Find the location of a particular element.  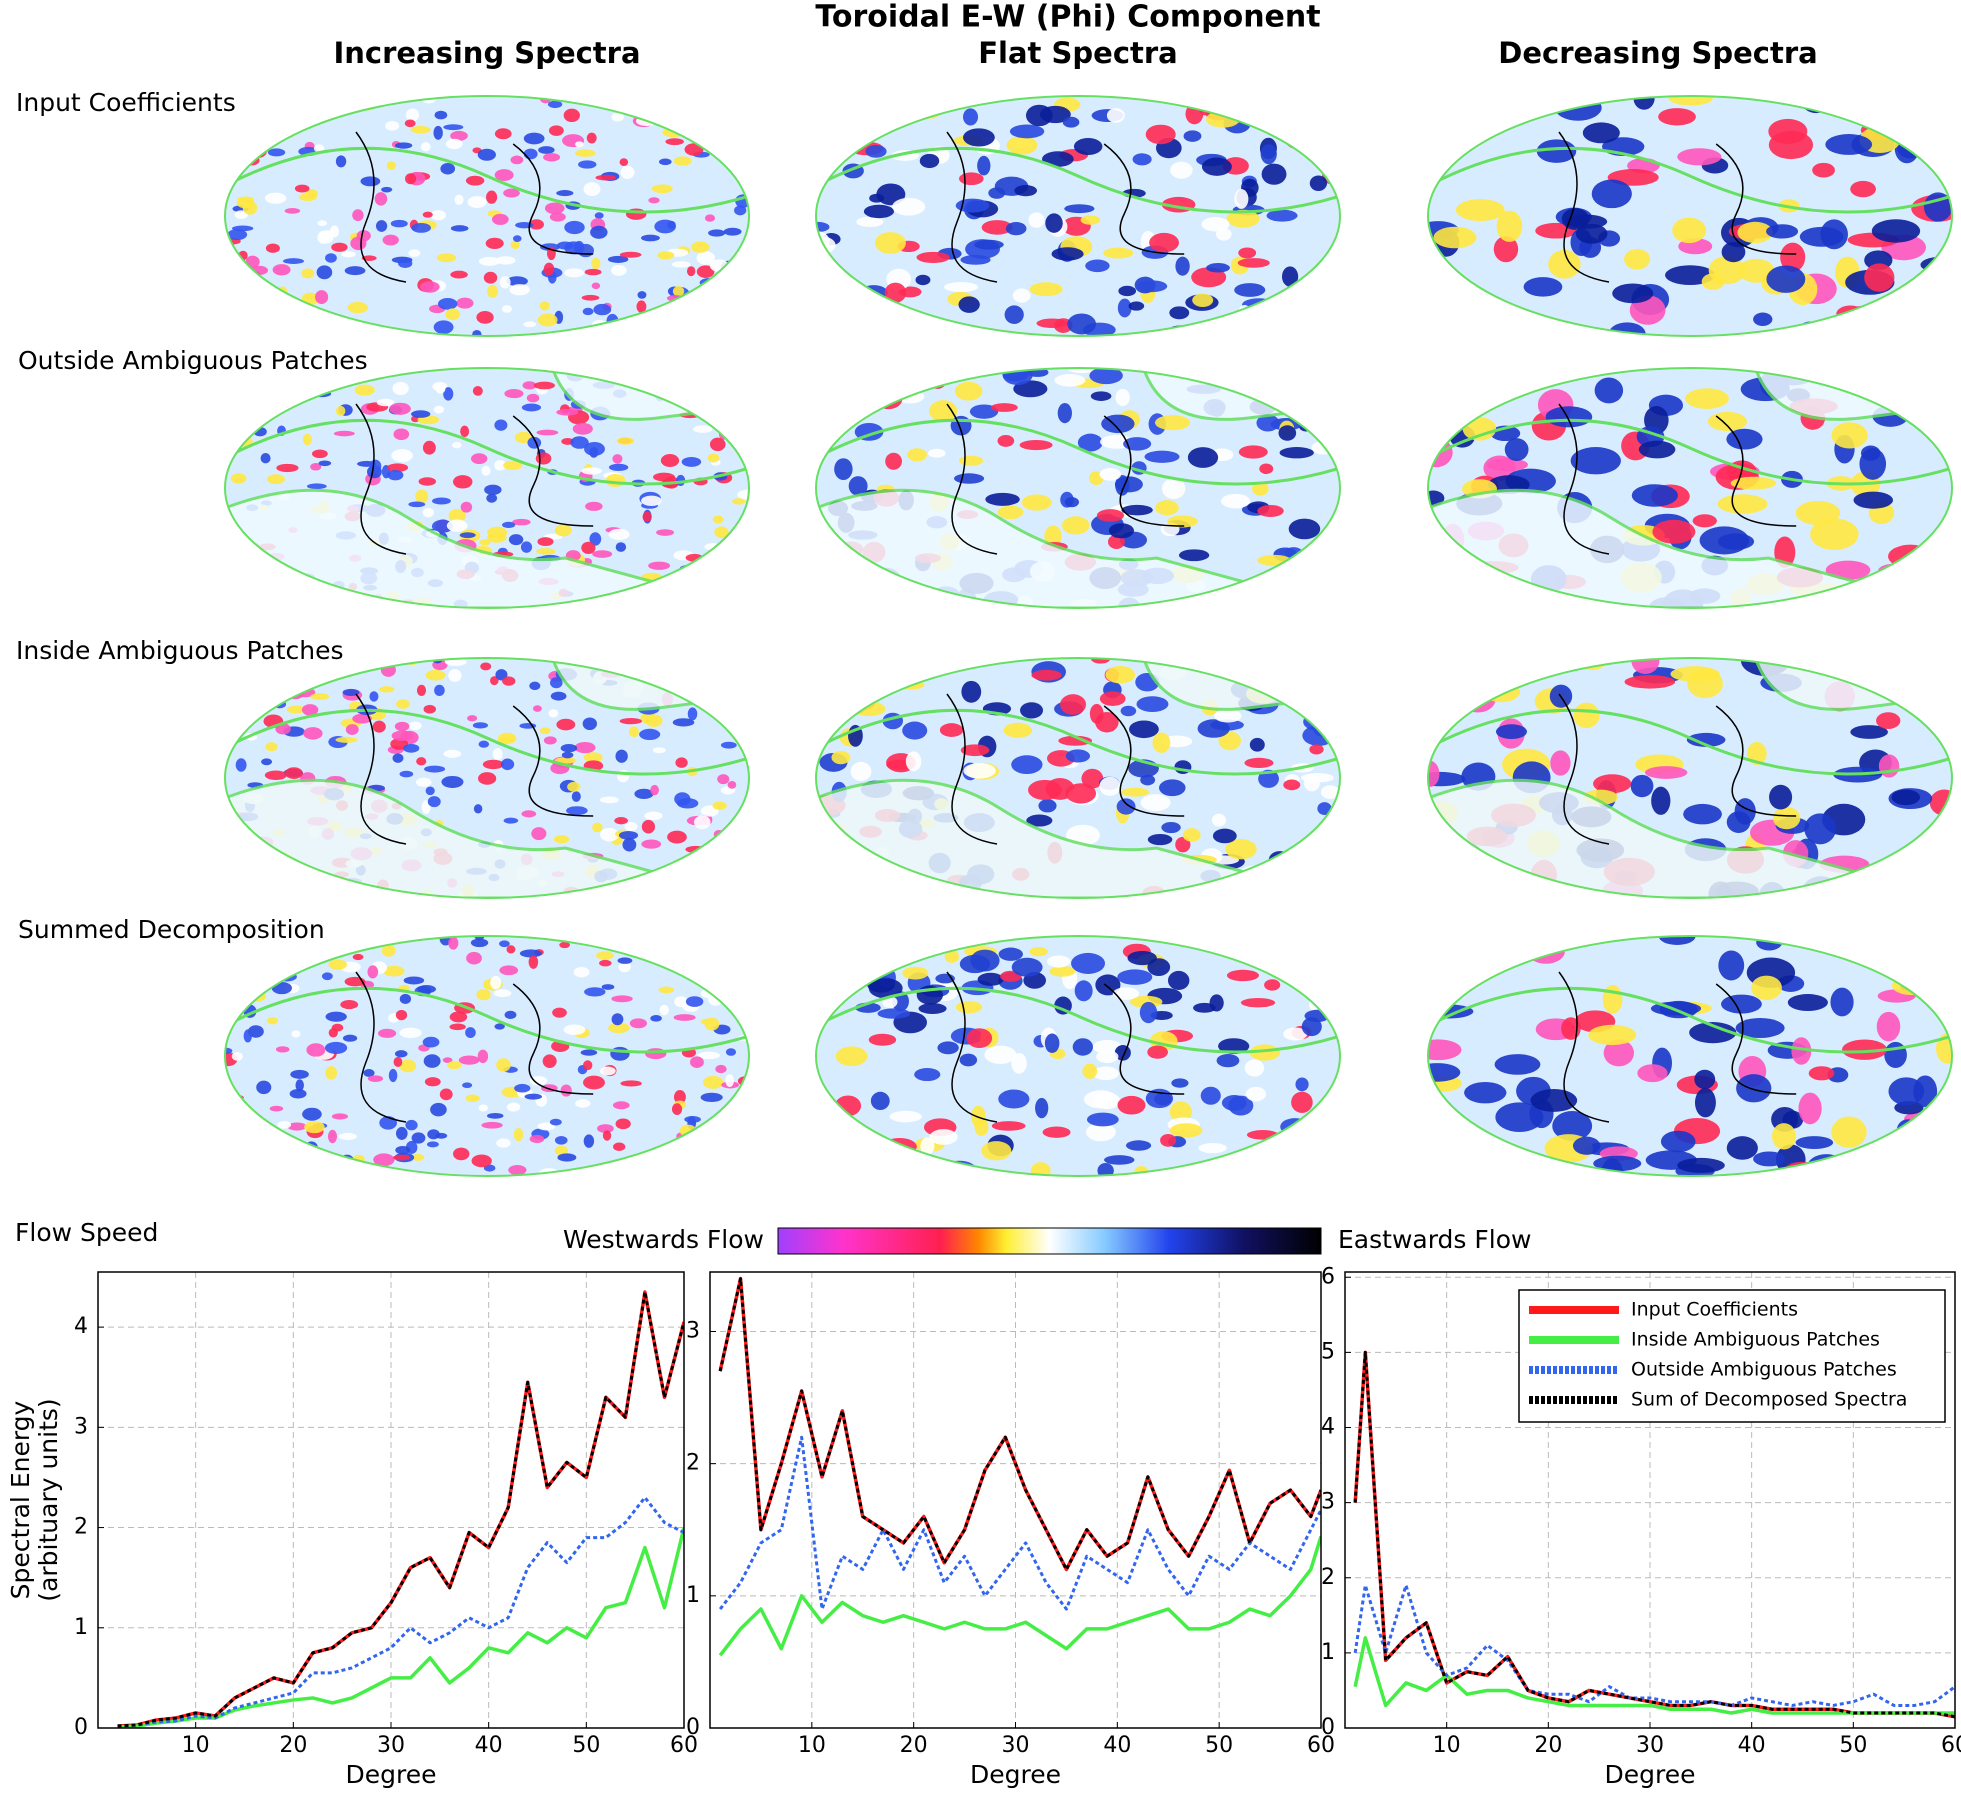

y-axis-title: (arbituary units) is located at coordinates (48, 1499).